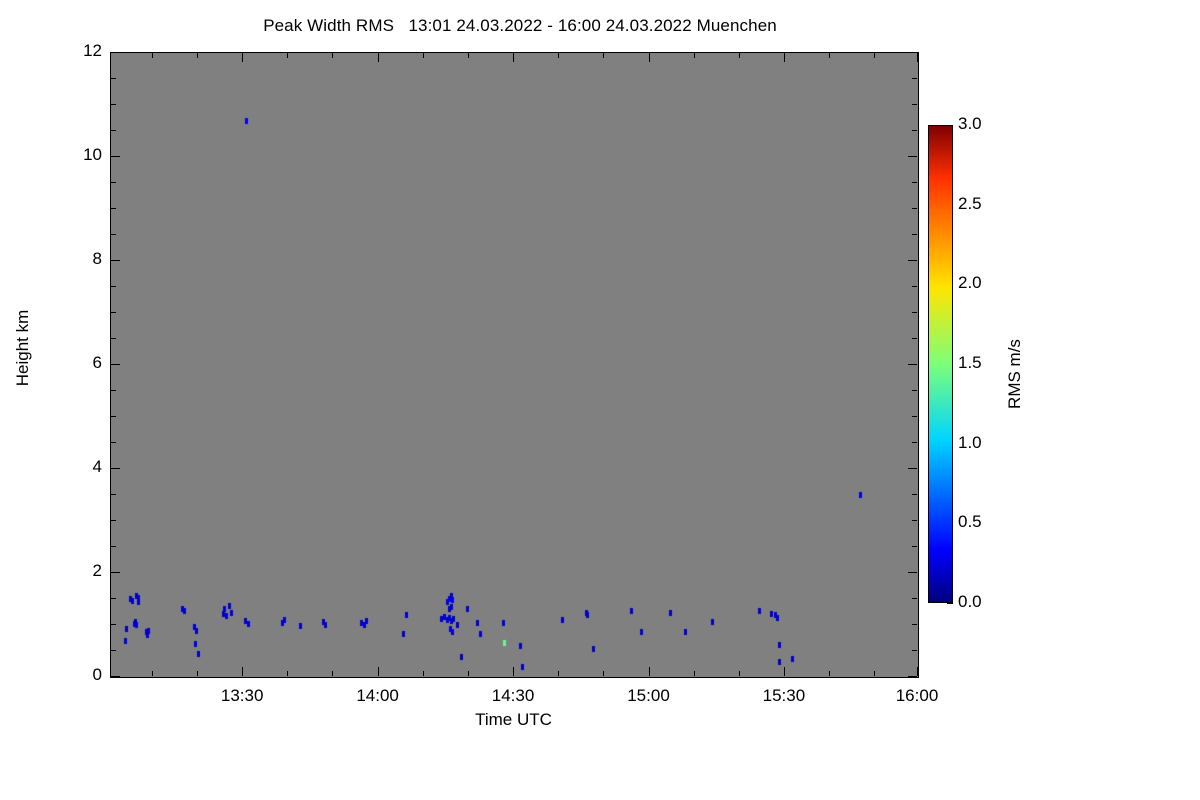  I want to click on colorbar-tick-label: 1.5, so click(970, 362).